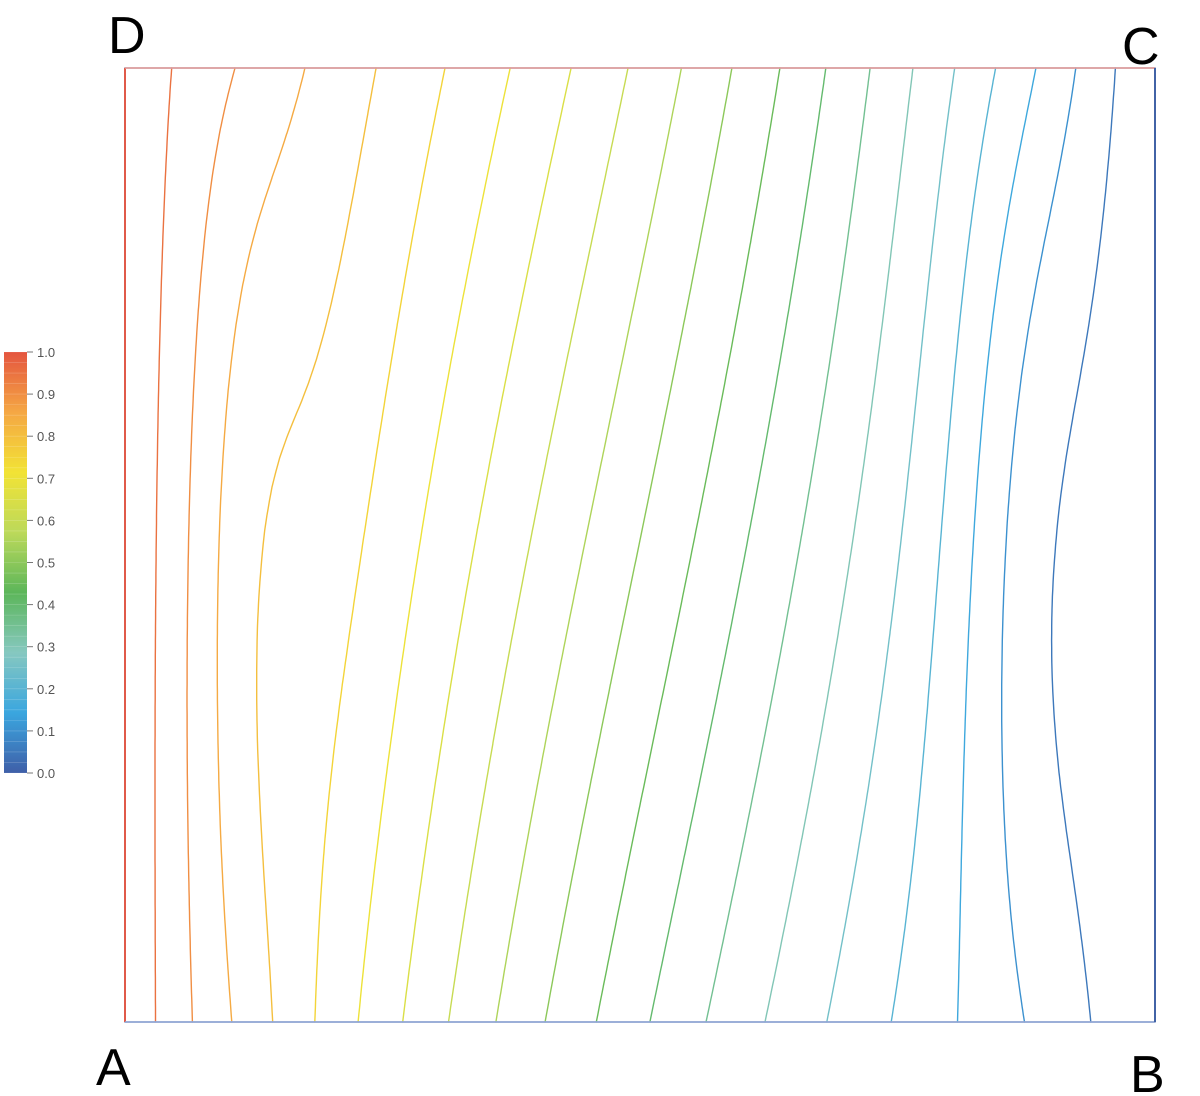 The image size is (1200, 1096). I want to click on colorbar-tick-label: 0.6, so click(46, 520).